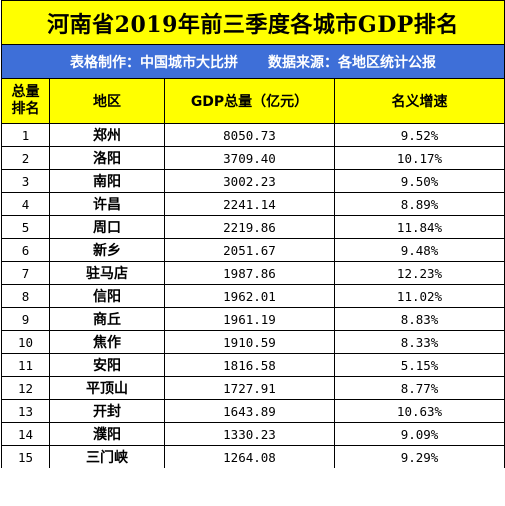 This screenshot has width=505, height=506. Describe the element at coordinates (419, 365) in the screenshot. I see `growth-cell: 5.15%` at that location.